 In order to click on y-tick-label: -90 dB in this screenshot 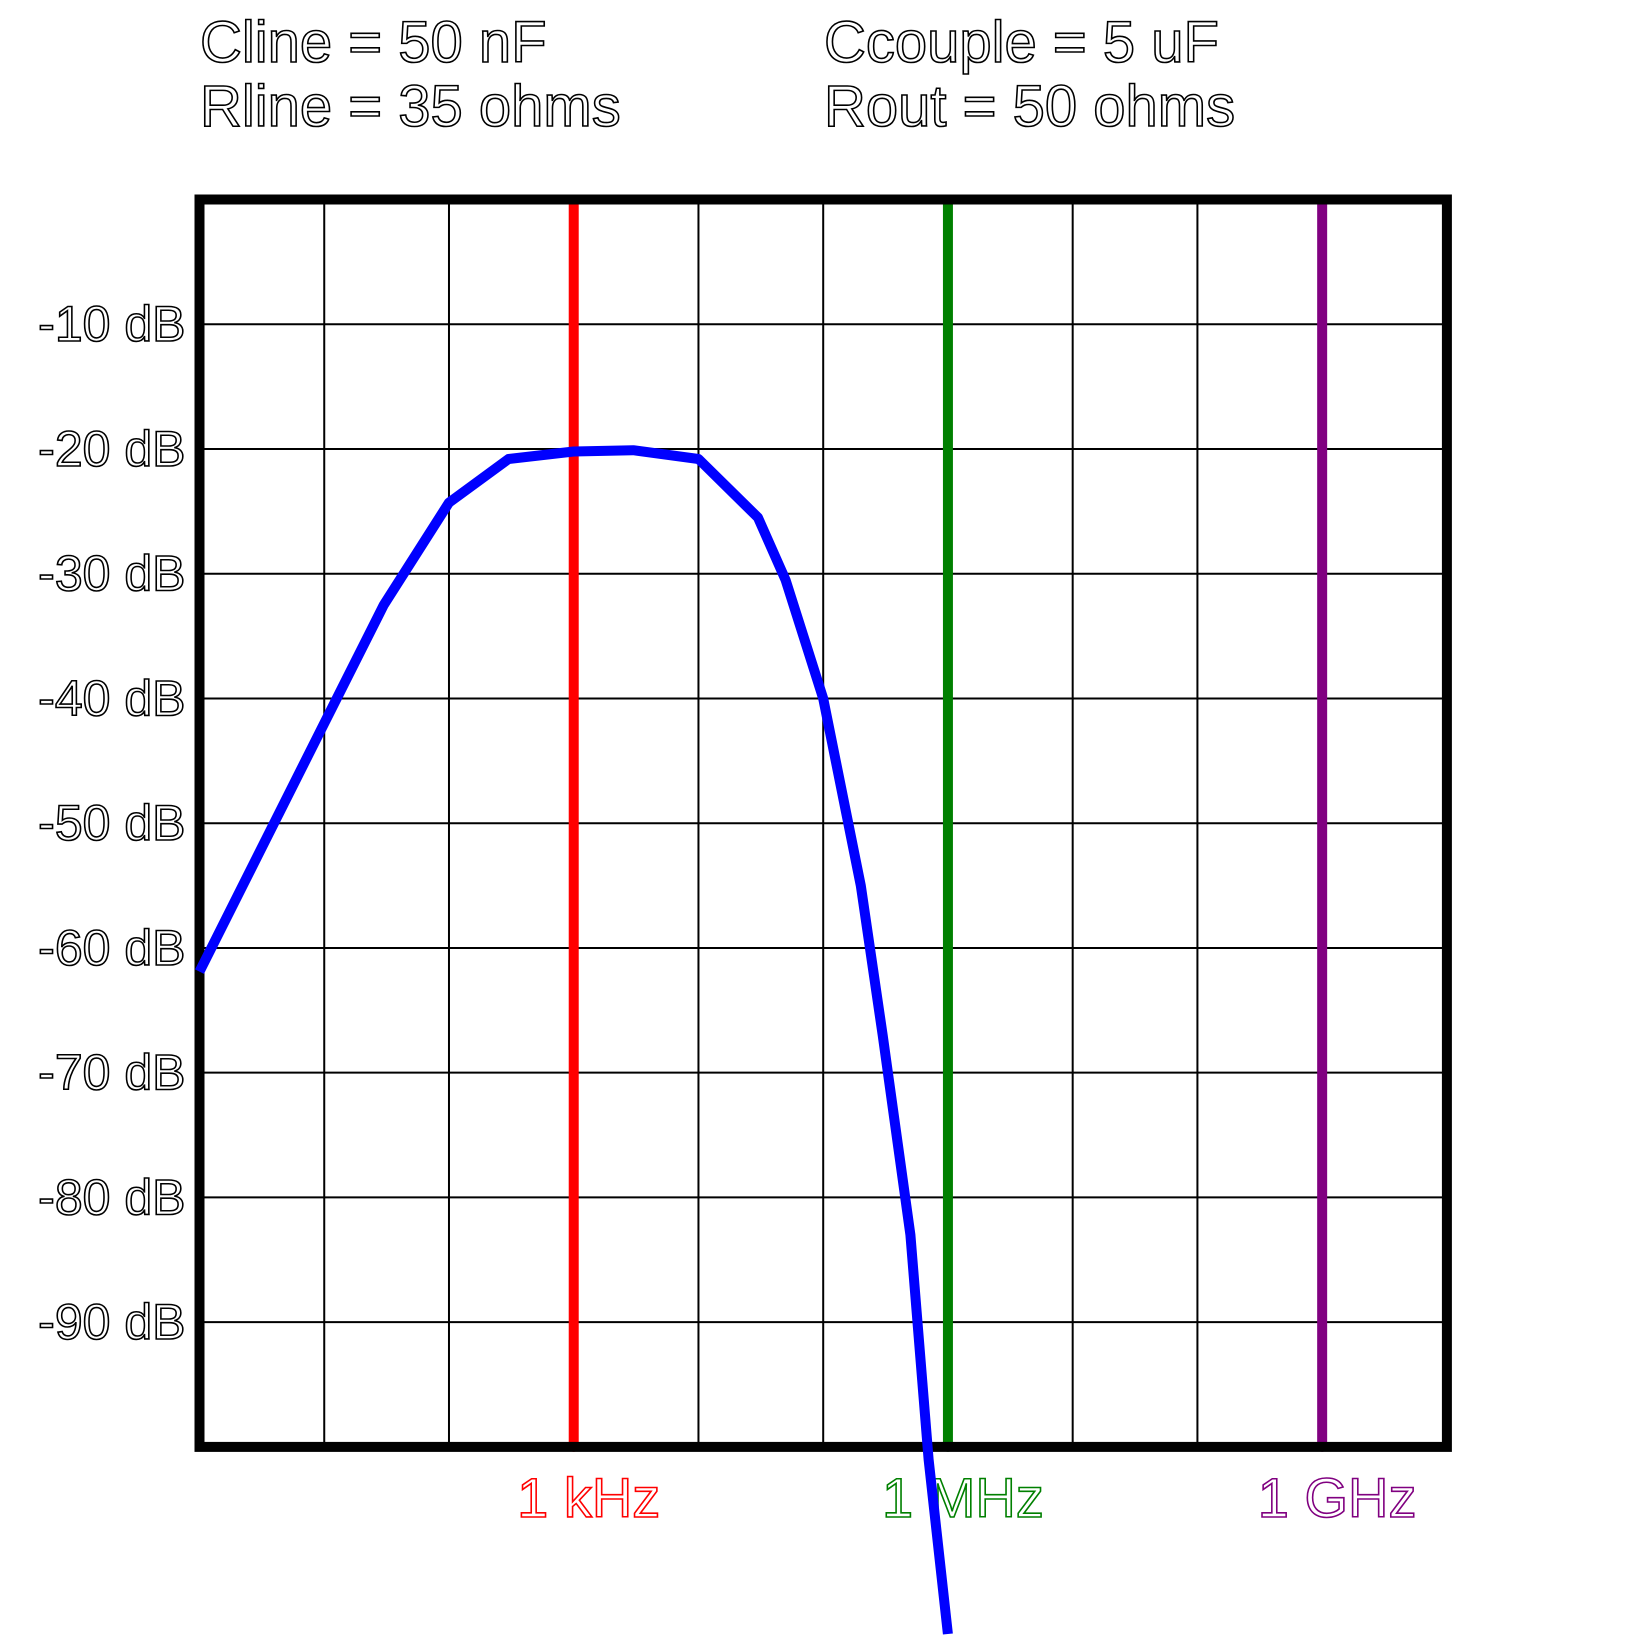, I will do `click(111, 1322)`.